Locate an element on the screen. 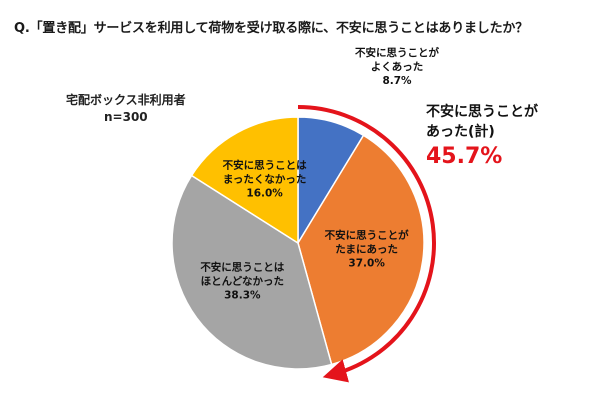 The width and height of the screenshot is (600, 400). slice-never-label-value: 16.0% is located at coordinates (264, 193).